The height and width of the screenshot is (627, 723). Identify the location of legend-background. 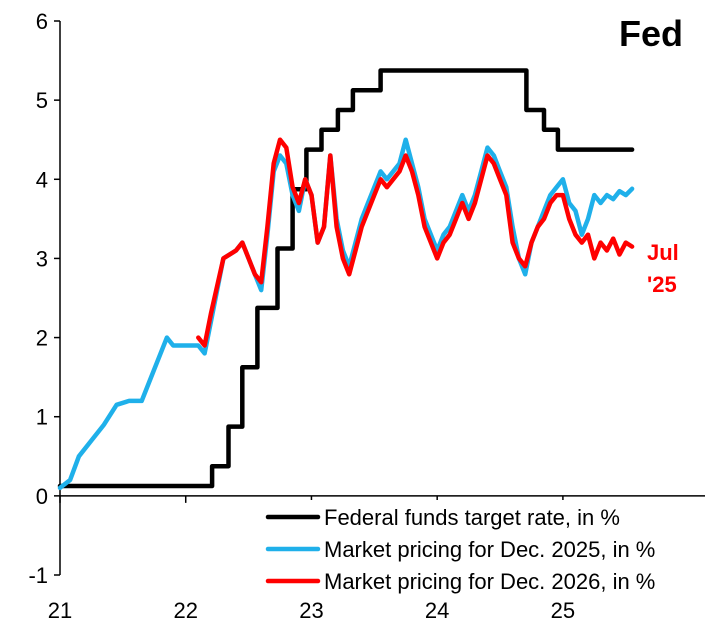
(482, 548).